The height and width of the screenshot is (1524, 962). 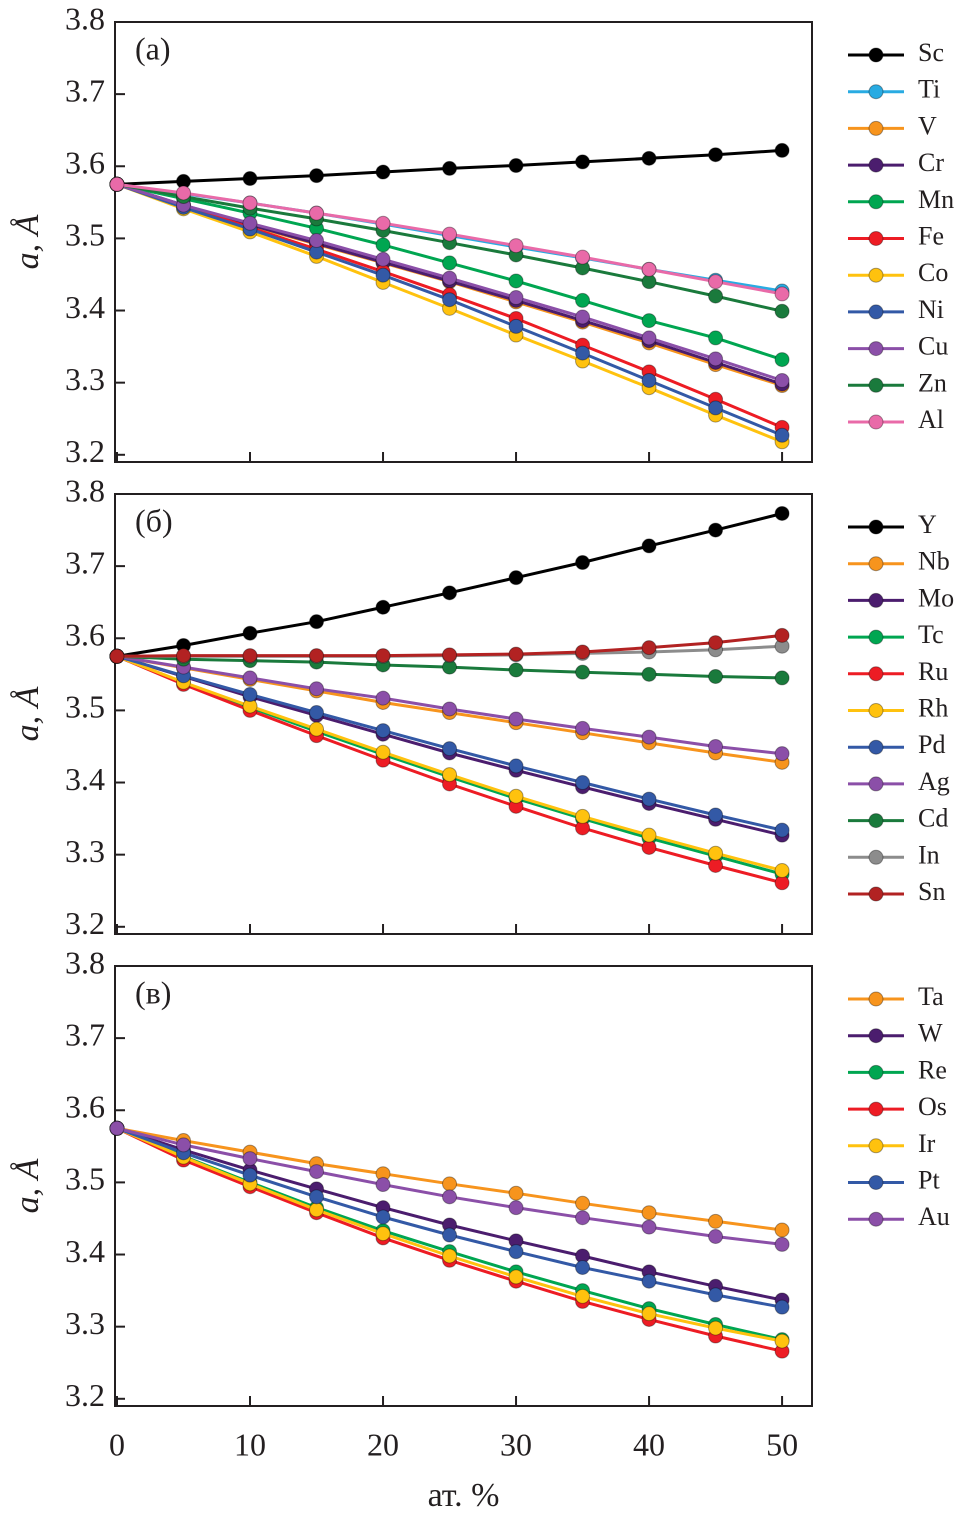 I want to click on legend-label: Re, so click(x=932, y=1069).